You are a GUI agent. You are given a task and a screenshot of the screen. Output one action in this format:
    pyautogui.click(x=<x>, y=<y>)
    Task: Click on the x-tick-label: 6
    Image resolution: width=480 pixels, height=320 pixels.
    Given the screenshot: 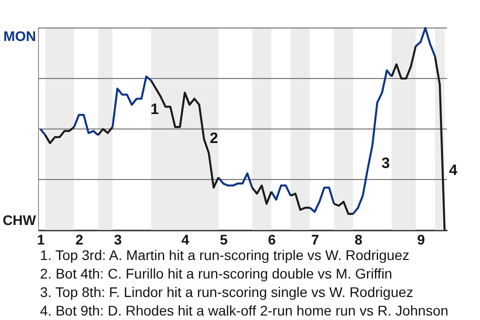 What is the action you would take?
    pyautogui.click(x=272, y=240)
    